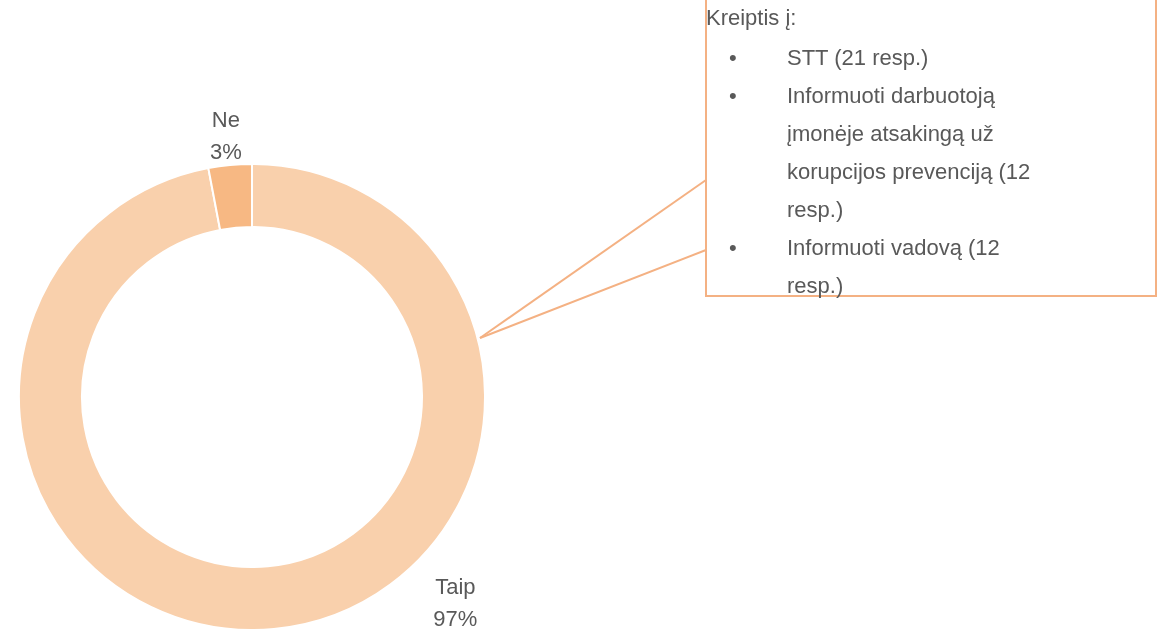  Describe the element at coordinates (864, 266) in the screenshot. I see `text: • Informuoti vadovą (12 resp.)` at that location.